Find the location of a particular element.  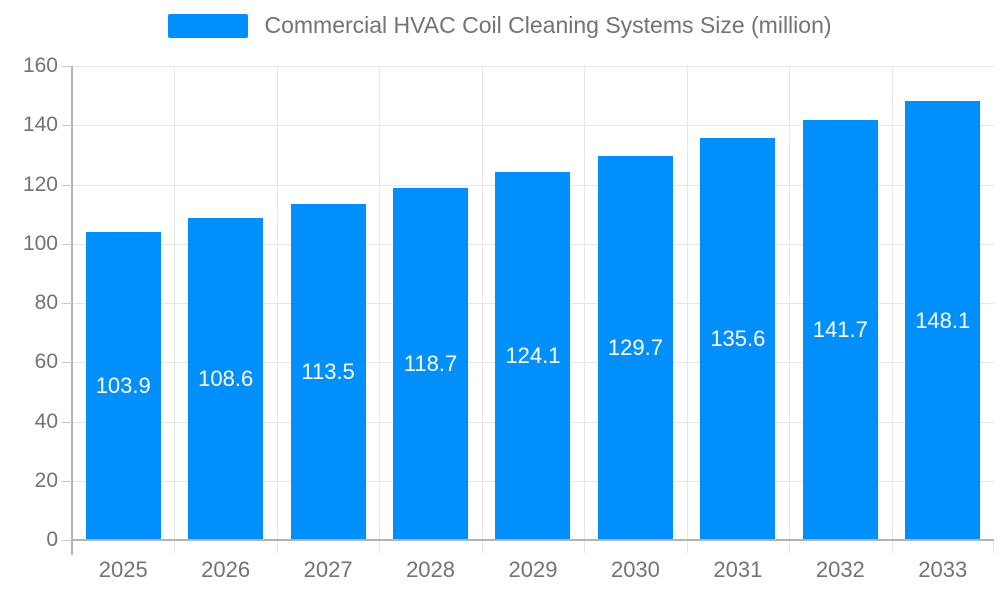

bar-cell: 135.6 is located at coordinates (738, 303).